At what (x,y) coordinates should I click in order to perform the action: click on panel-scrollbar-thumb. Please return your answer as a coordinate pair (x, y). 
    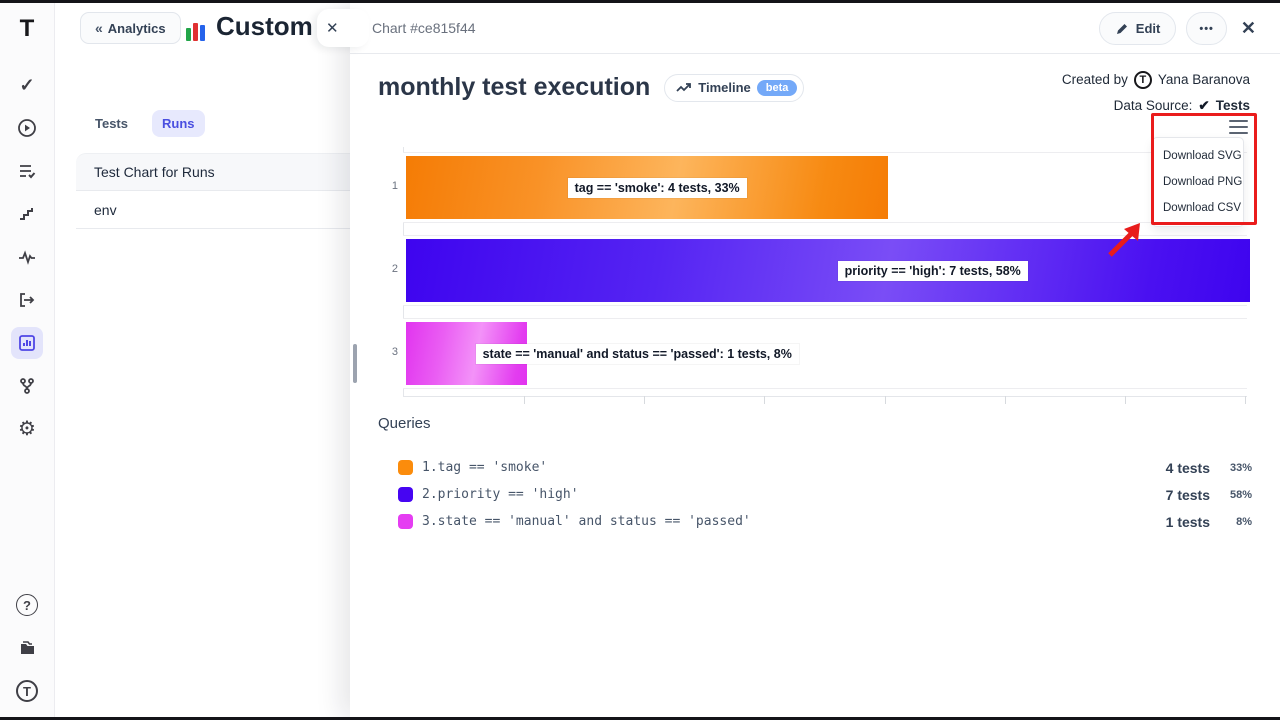
    Looking at the image, I should click on (355, 363).